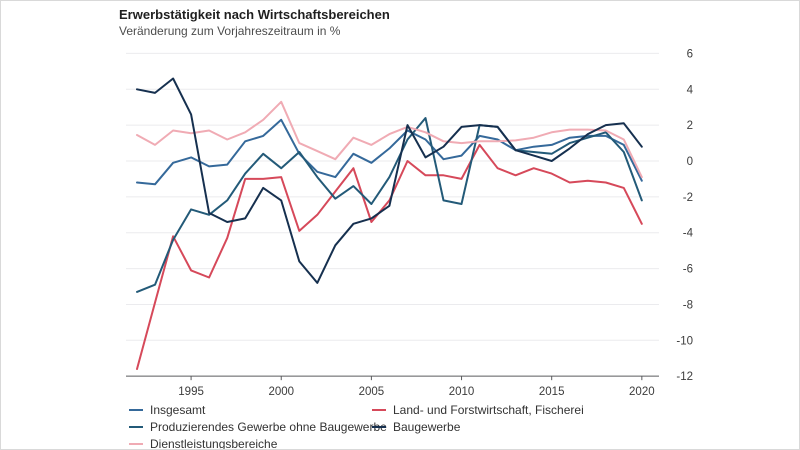 Image resolution: width=800 pixels, height=450 pixels. Describe the element at coordinates (690, 54) in the screenshot. I see `y-axis-tick-label: 6` at that location.